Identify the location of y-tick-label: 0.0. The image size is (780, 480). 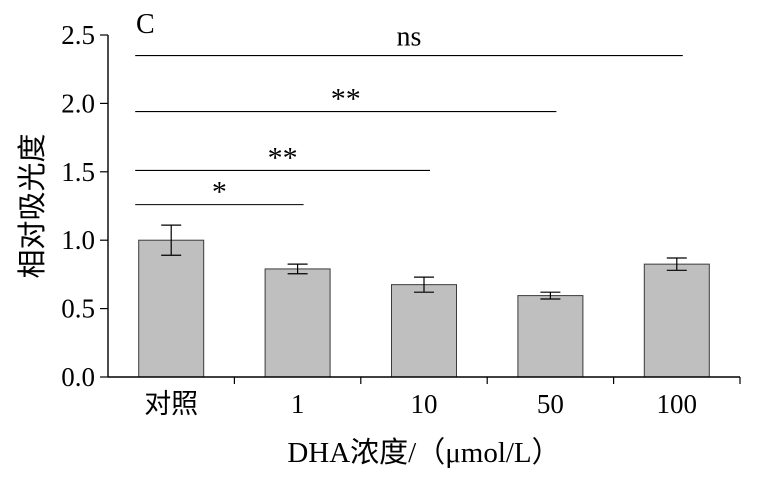
(78, 377).